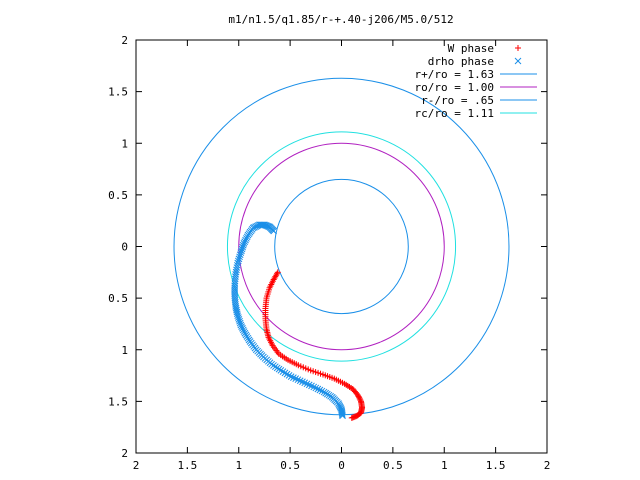 The height and width of the screenshot is (480, 640). I want to click on legend-label: rc/ro = 1.11, so click(454, 113).